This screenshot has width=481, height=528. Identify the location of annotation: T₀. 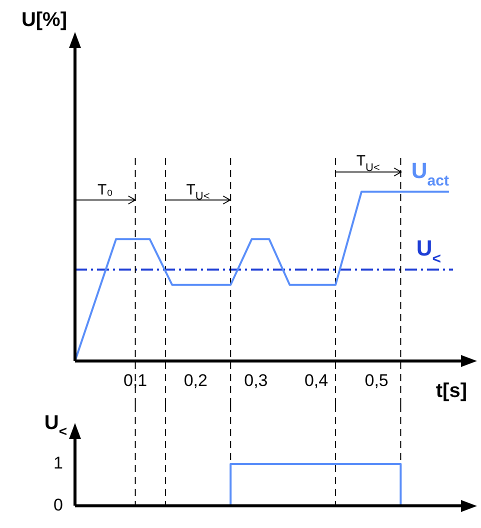
(105, 189).